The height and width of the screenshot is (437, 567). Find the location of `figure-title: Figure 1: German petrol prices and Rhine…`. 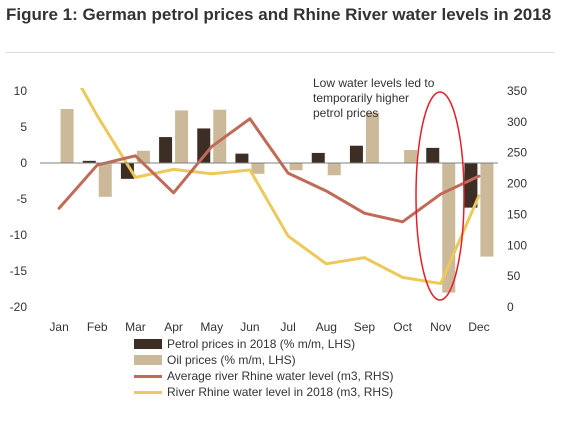

figure-title: Figure 1: German petrol prices and Rhine… is located at coordinates (279, 14).